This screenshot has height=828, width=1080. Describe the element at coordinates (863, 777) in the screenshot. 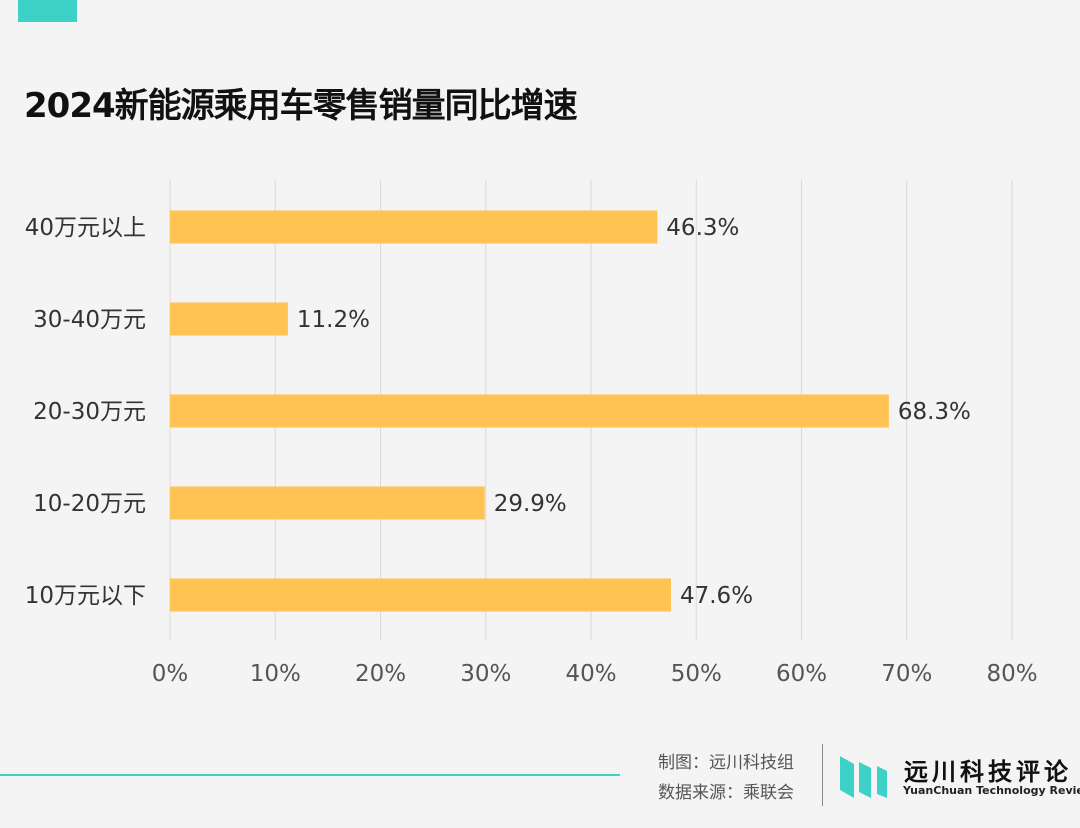

I see `logo-mark-icon` at that location.